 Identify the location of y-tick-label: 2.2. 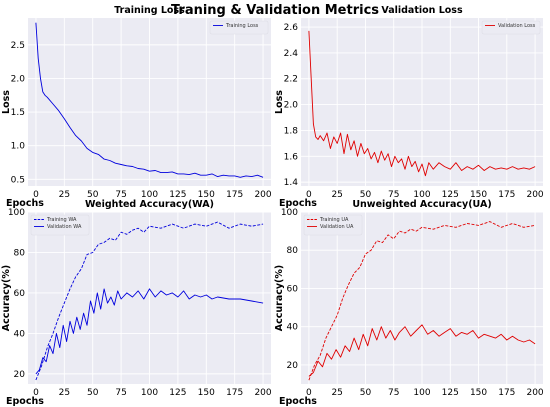
(291, 80).